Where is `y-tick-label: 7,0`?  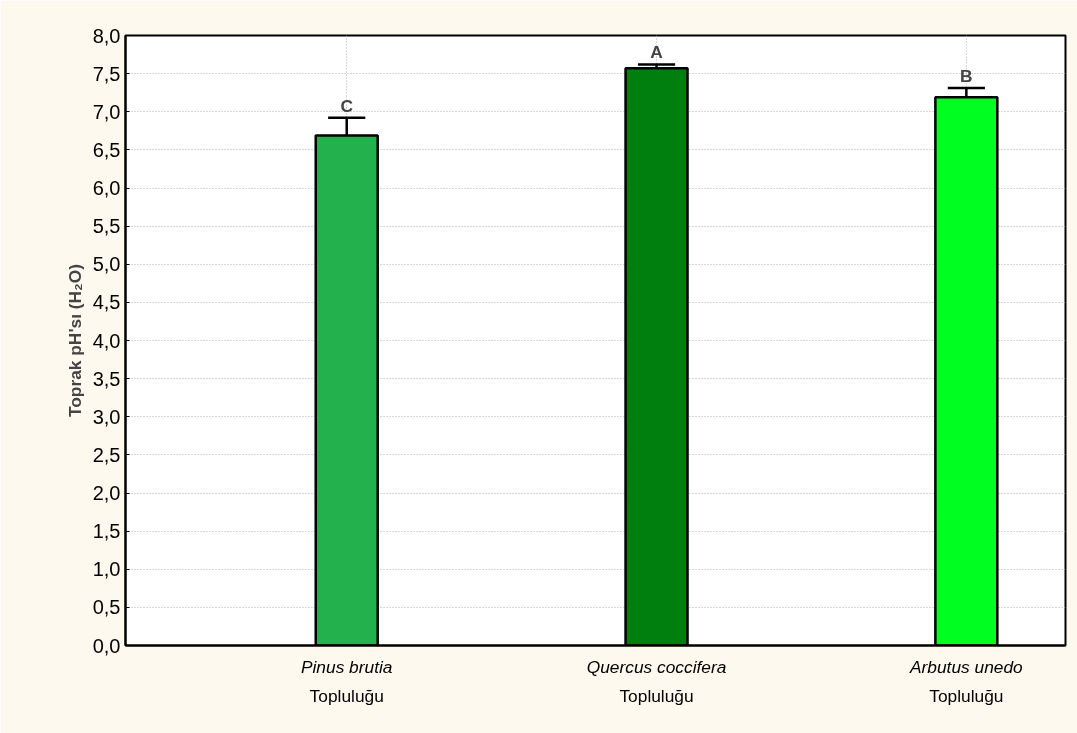
y-tick-label: 7,0 is located at coordinates (106, 111).